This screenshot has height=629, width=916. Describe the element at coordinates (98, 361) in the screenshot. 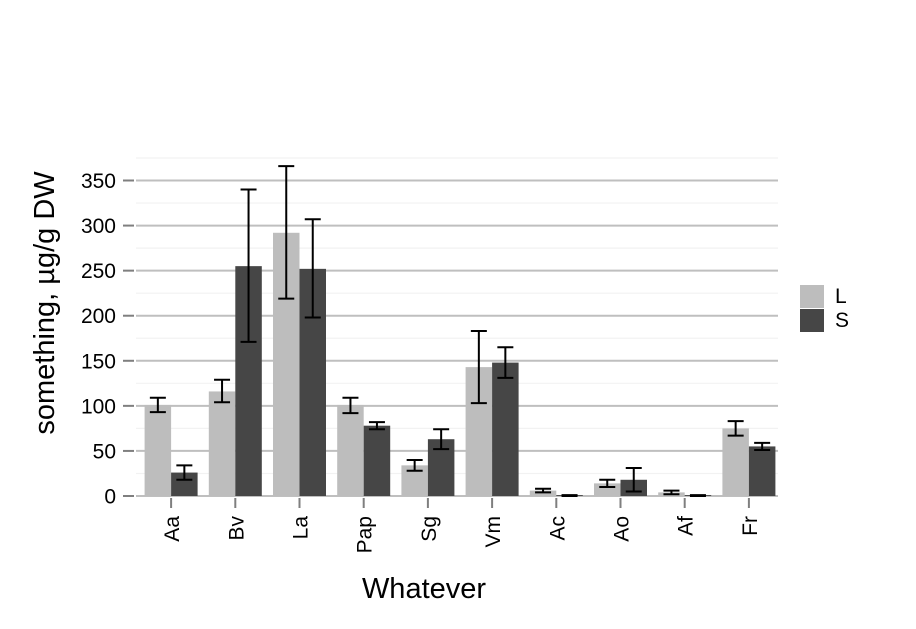

I see `y-tick-label: 150` at that location.